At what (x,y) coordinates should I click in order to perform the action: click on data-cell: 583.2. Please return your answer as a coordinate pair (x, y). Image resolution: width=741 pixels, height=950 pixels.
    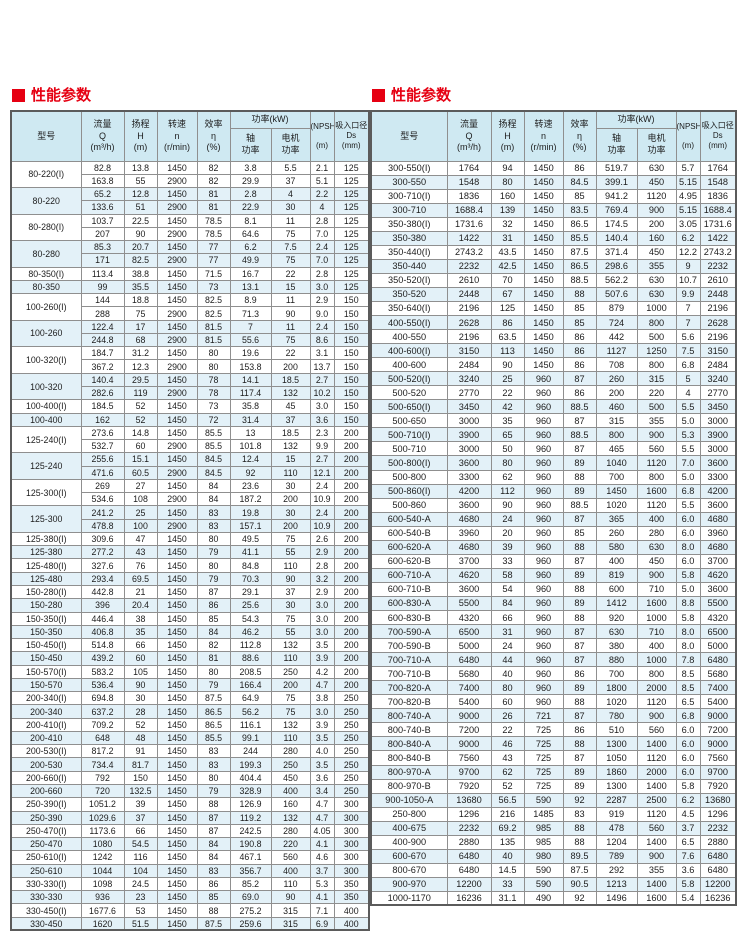
    Looking at the image, I should click on (102, 671).